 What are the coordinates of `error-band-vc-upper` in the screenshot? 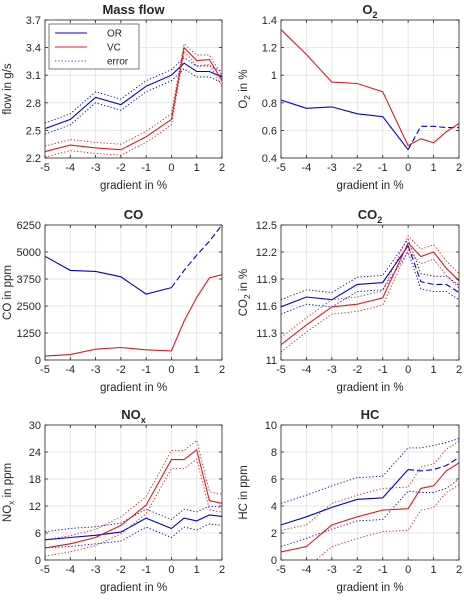 It's located at (370, 286).